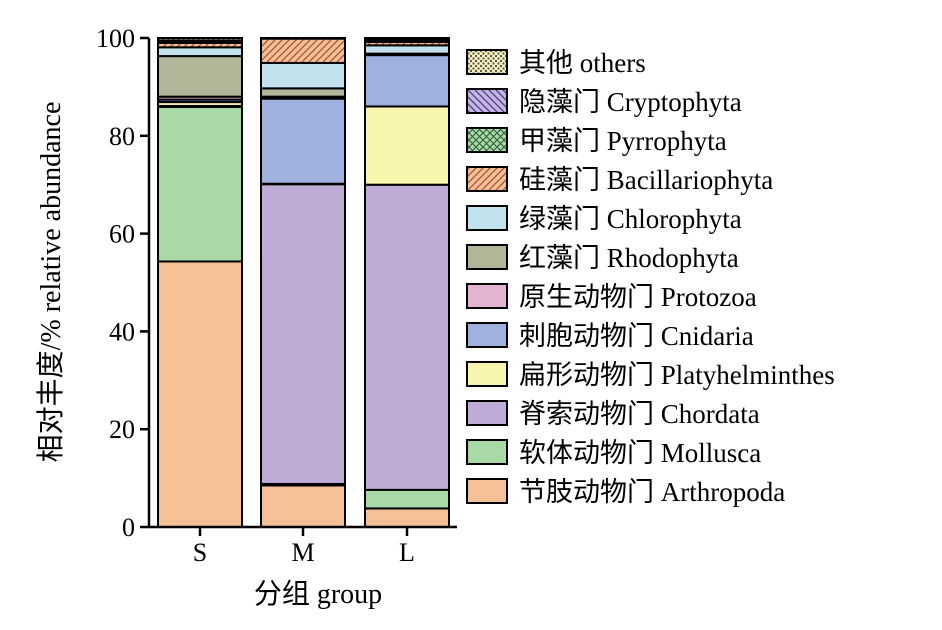 The image size is (942, 630). Describe the element at coordinates (639, 414) in the screenshot. I see `legend-label: 脊索动物门 Chordata` at that location.